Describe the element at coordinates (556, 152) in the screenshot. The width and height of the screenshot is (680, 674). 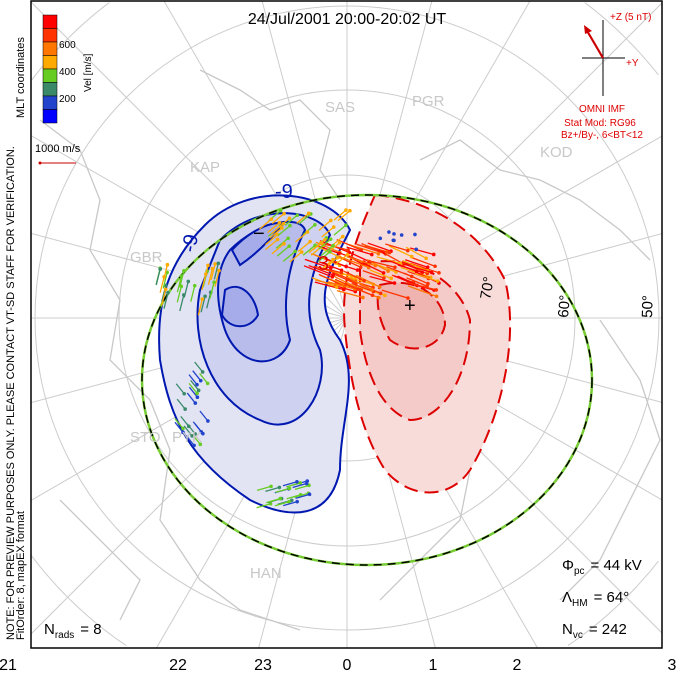
I see `station-kod: KOD` at that location.